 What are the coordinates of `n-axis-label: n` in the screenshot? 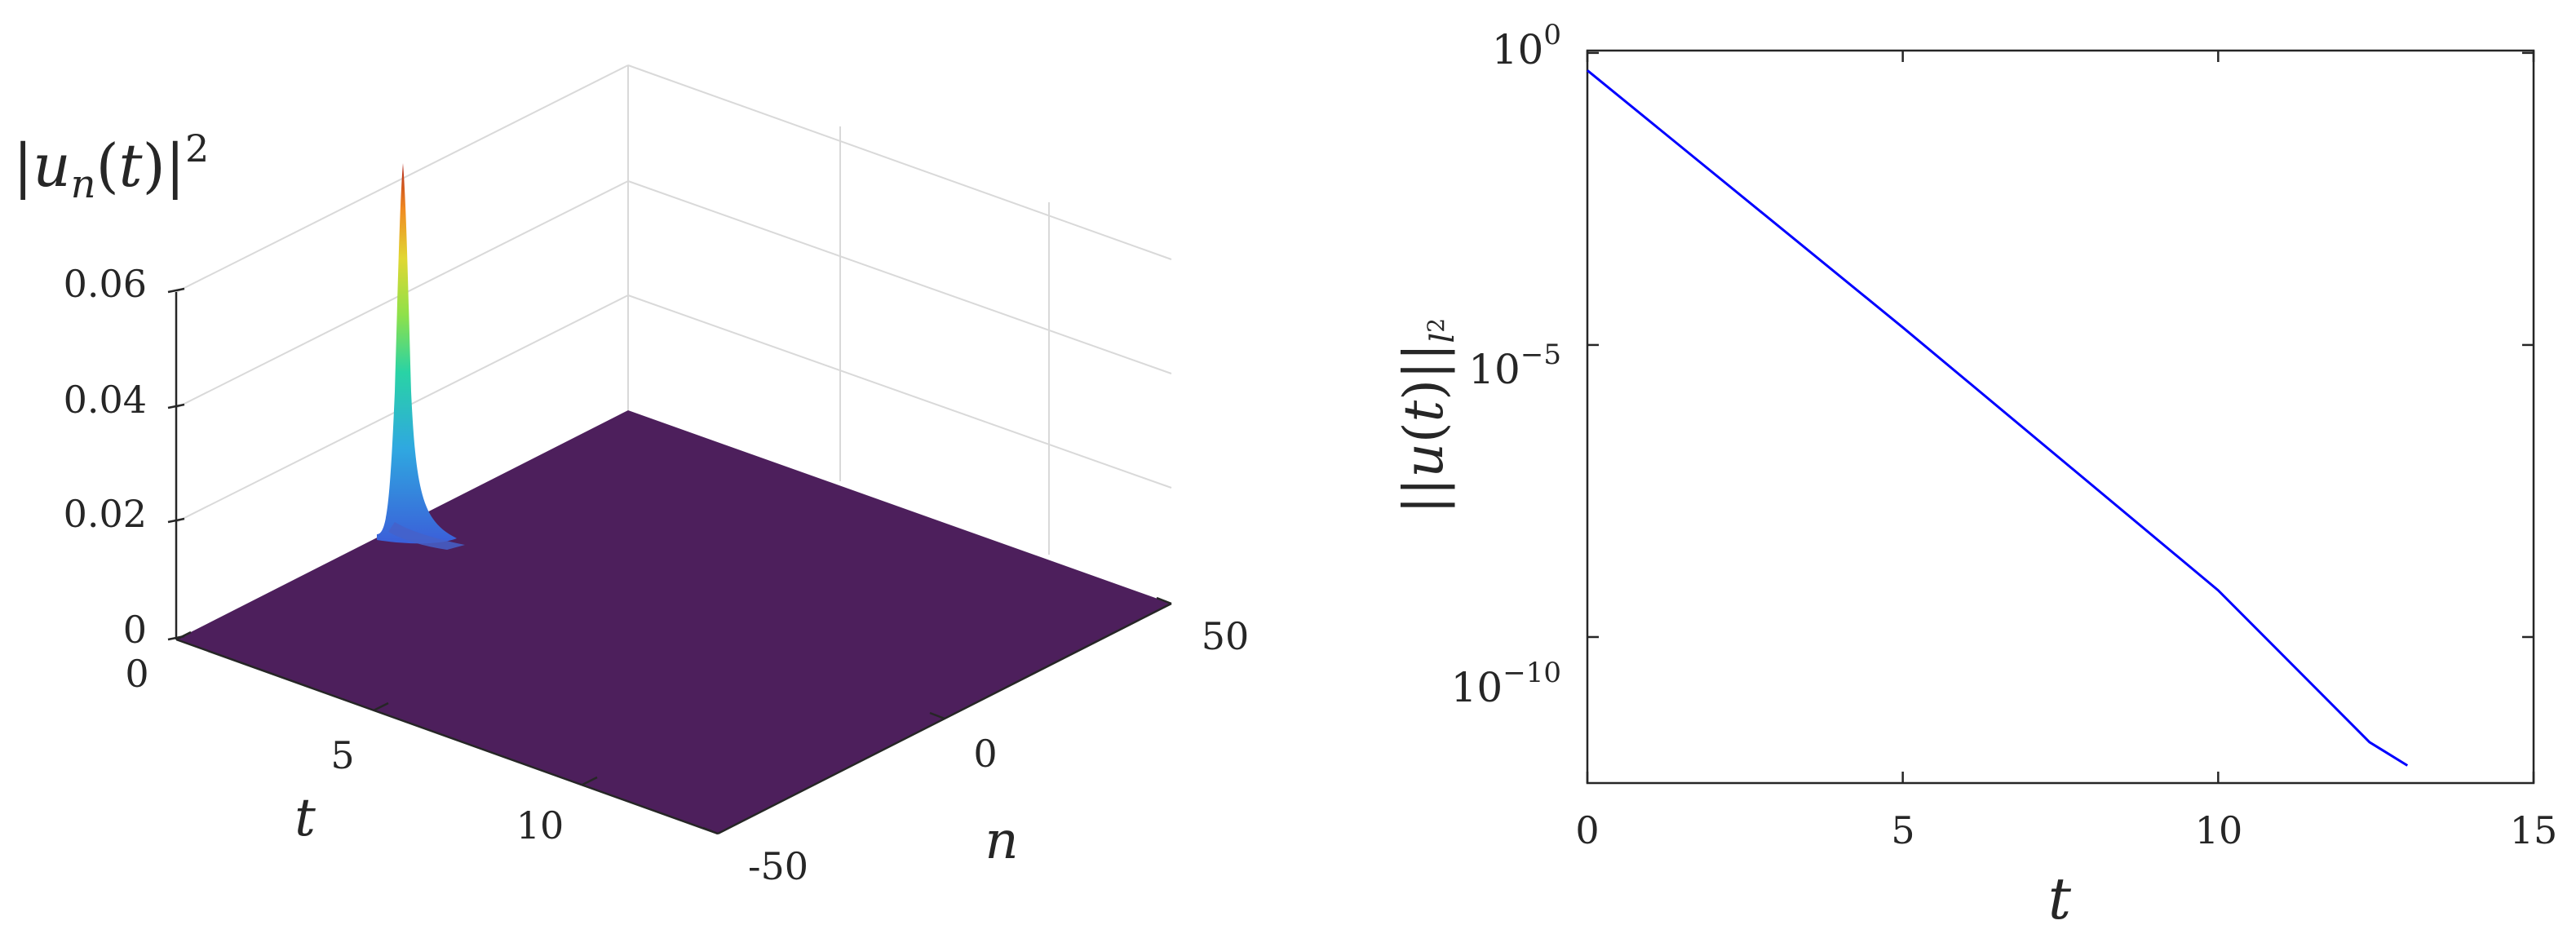 It's located at (1001, 841).